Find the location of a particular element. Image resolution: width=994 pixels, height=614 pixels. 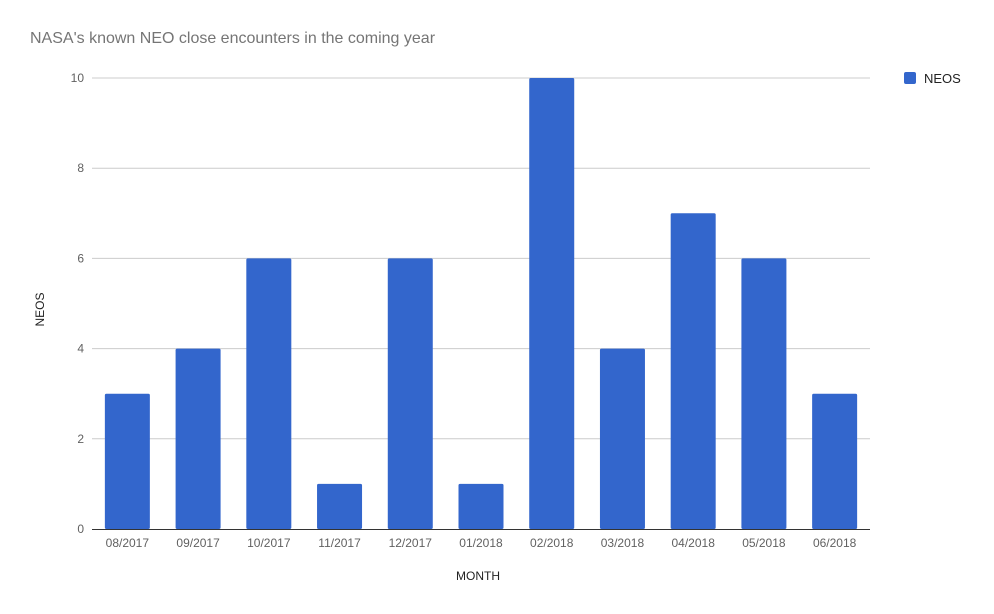

x-tick-label: 03/2018 is located at coordinates (623, 543).